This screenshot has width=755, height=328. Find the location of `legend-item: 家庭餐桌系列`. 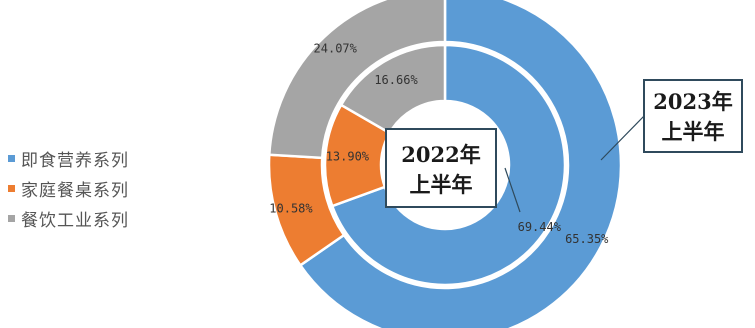

legend-item: 家庭餐桌系列 is located at coordinates (68, 189).